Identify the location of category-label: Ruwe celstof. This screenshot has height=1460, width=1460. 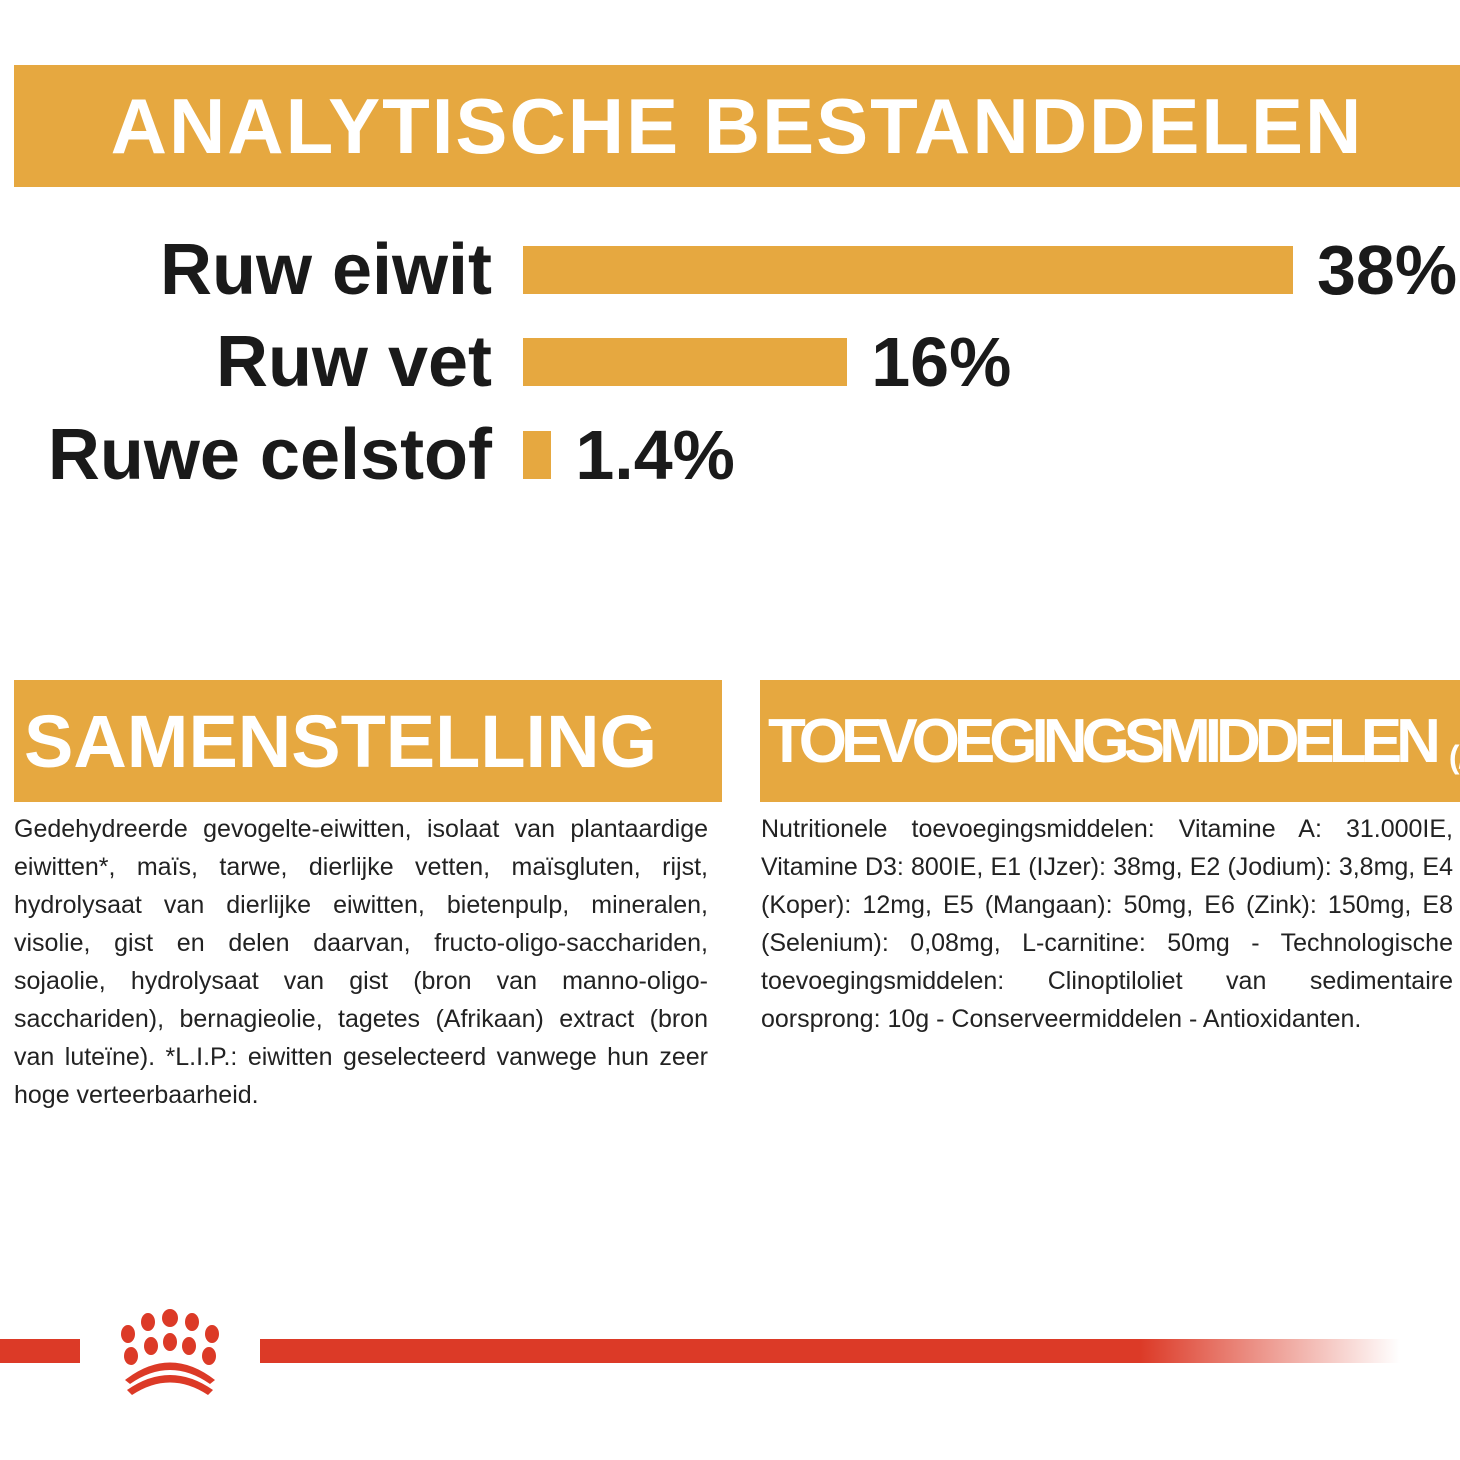
(269, 455).